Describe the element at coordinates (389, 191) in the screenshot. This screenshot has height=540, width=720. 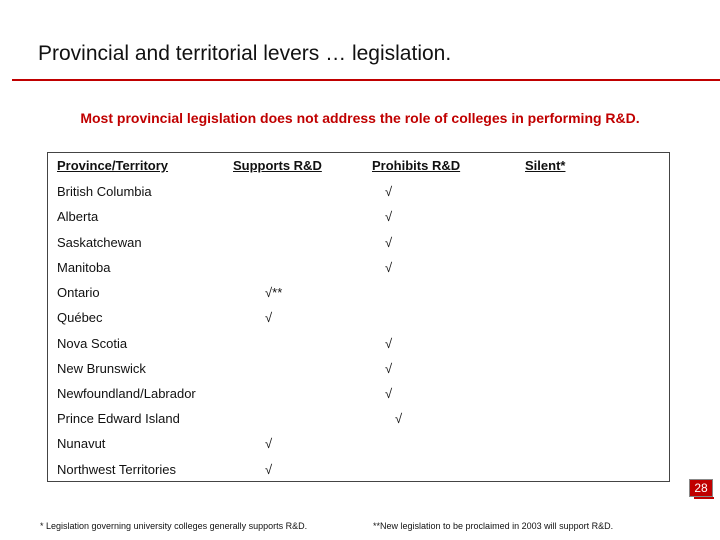
I see `row-mark-british-columbia: √` at that location.